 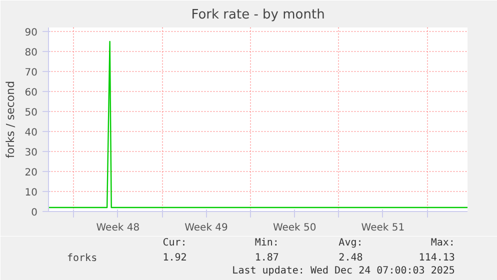 I want to click on x-tick-label: Week 51, so click(x=383, y=228).